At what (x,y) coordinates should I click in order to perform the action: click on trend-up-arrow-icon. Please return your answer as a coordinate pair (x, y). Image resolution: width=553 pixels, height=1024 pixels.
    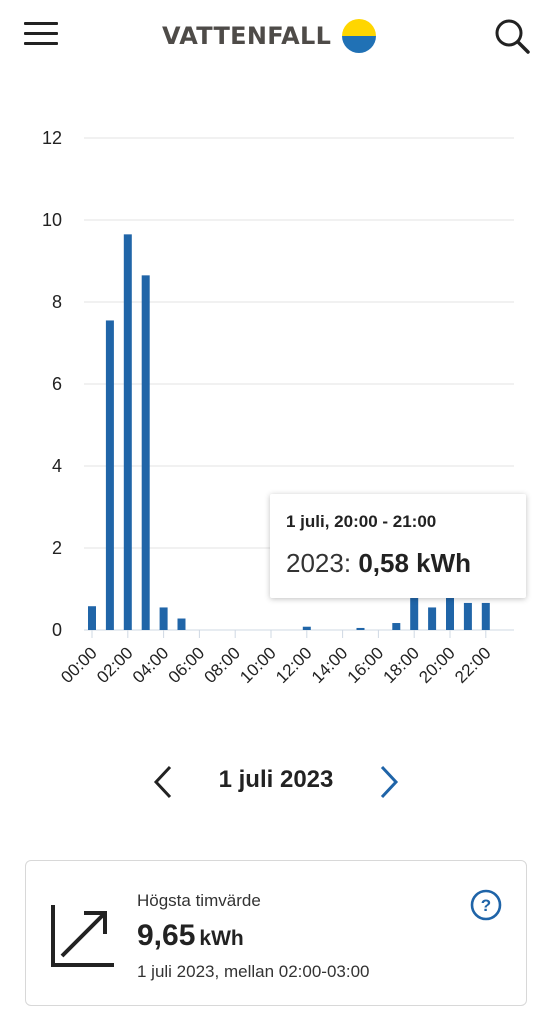
    Looking at the image, I should click on (82, 936).